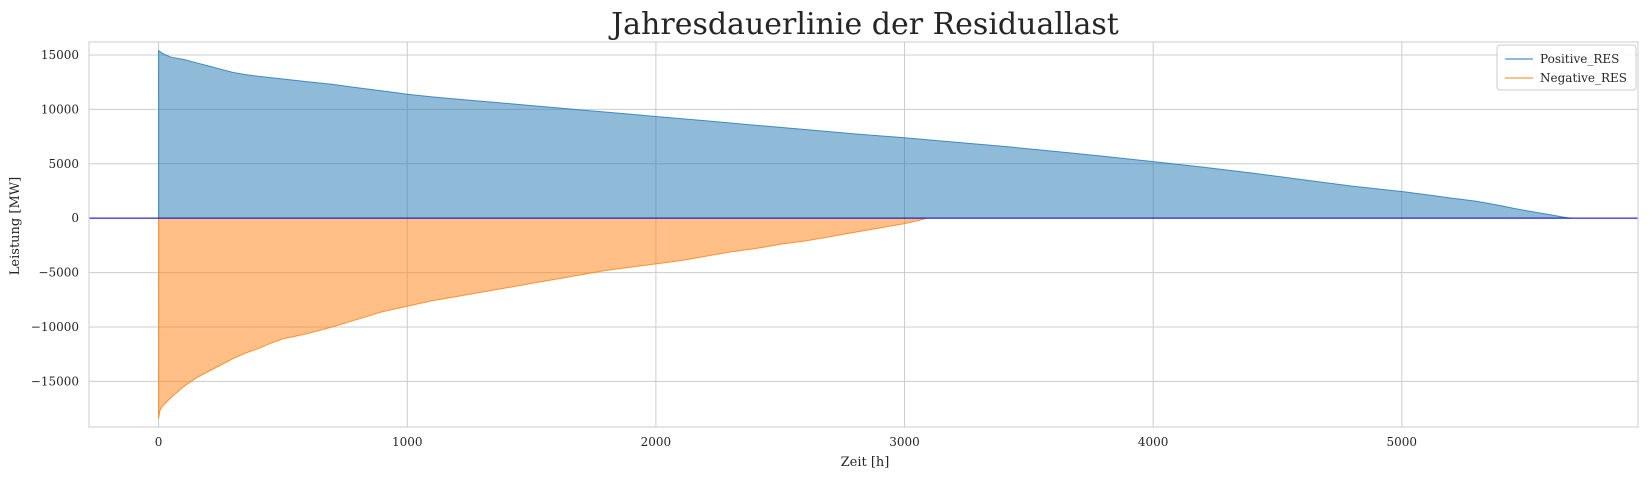 The image size is (1649, 480). I want to click on y-tick-label-2: 5000, so click(63, 164).